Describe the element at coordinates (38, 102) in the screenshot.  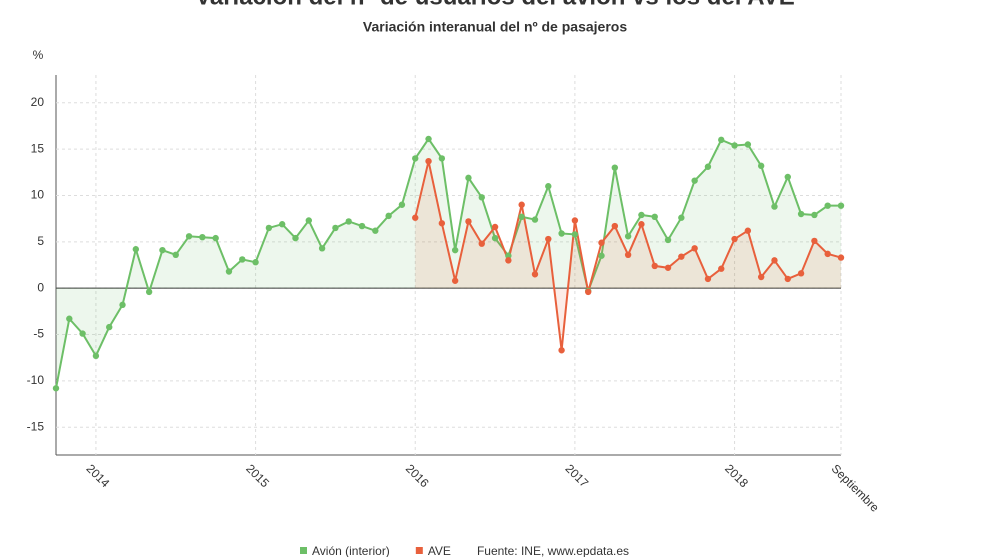
I see `y-tick-label: 20` at that location.